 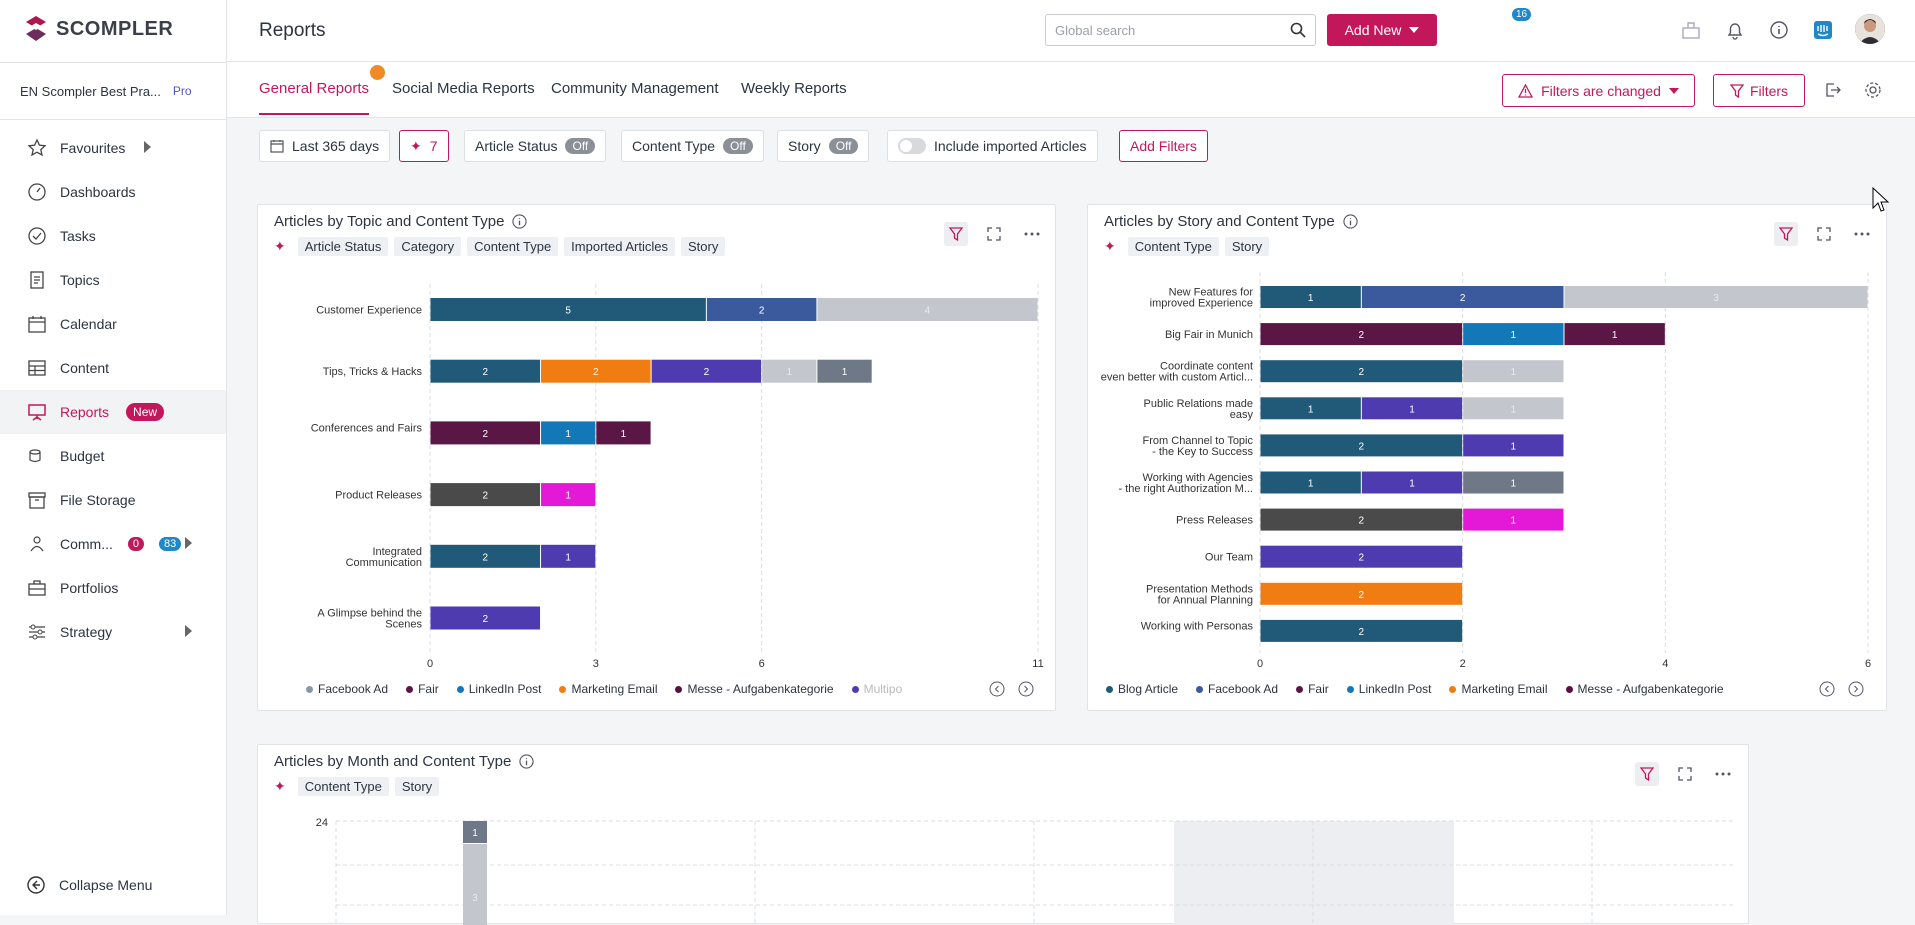 I want to click on tab-community-management: Community Management, so click(x=635, y=88).